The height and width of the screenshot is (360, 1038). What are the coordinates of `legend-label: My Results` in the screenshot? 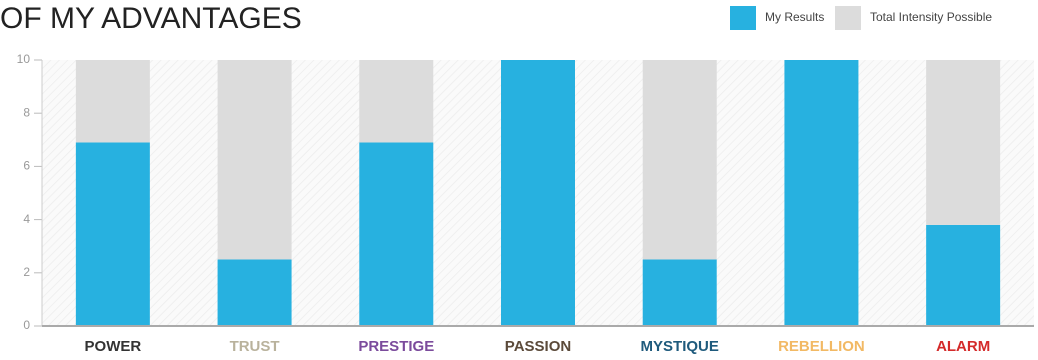 It's located at (794, 17).